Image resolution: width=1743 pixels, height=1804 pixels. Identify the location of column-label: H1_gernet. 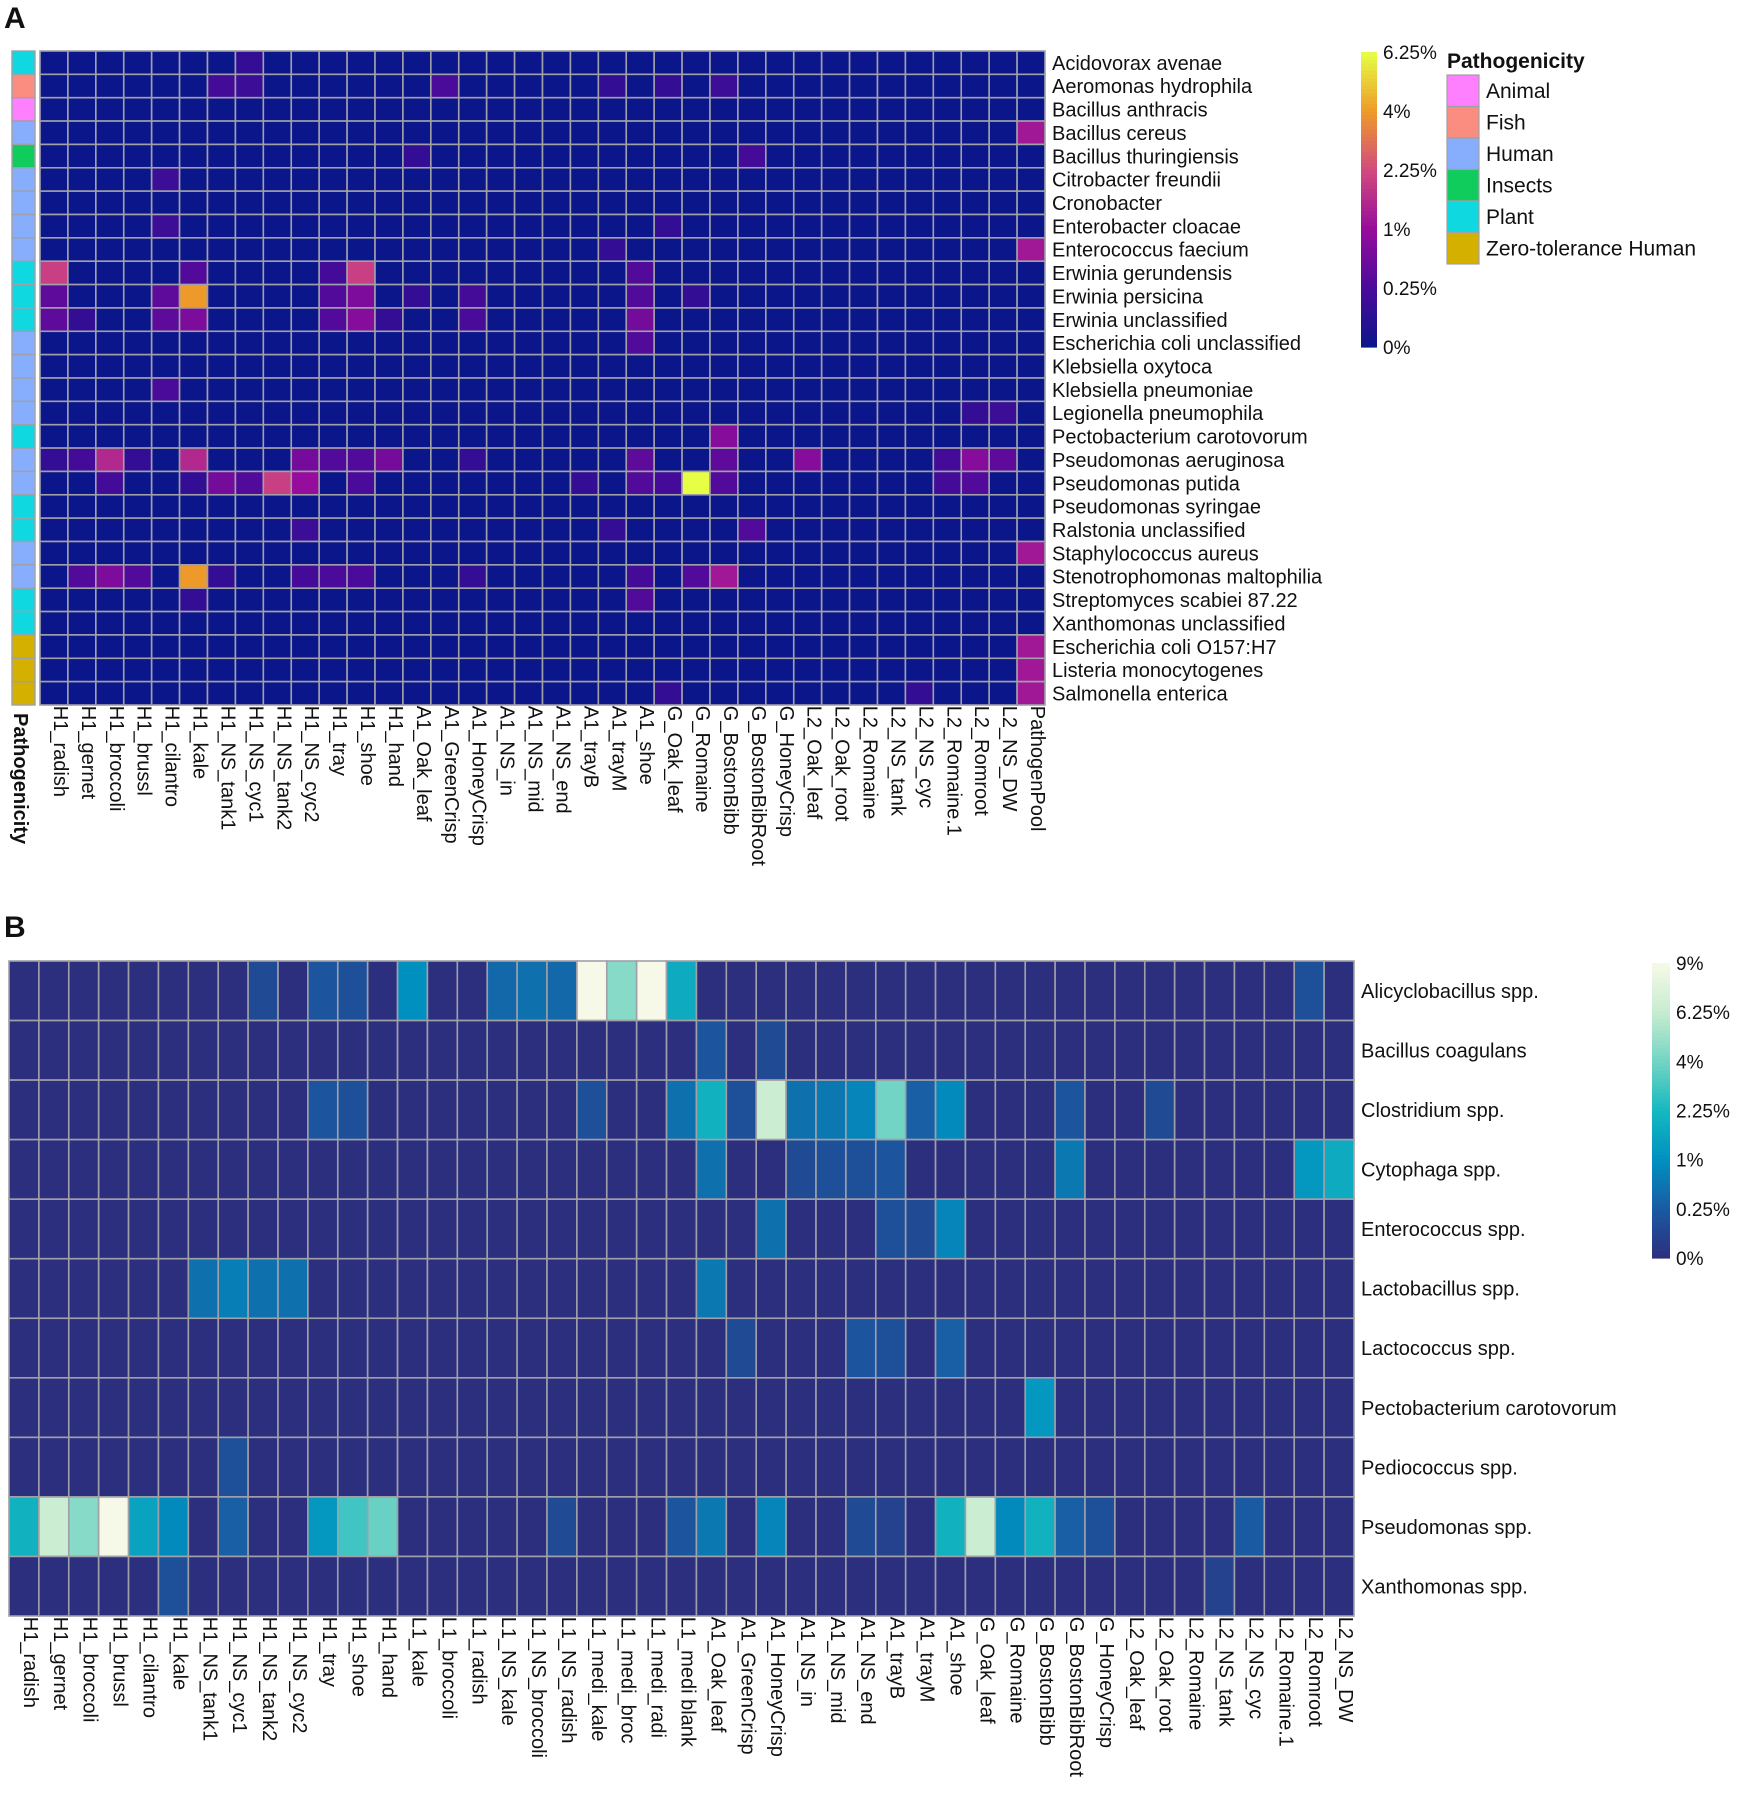
(88, 753).